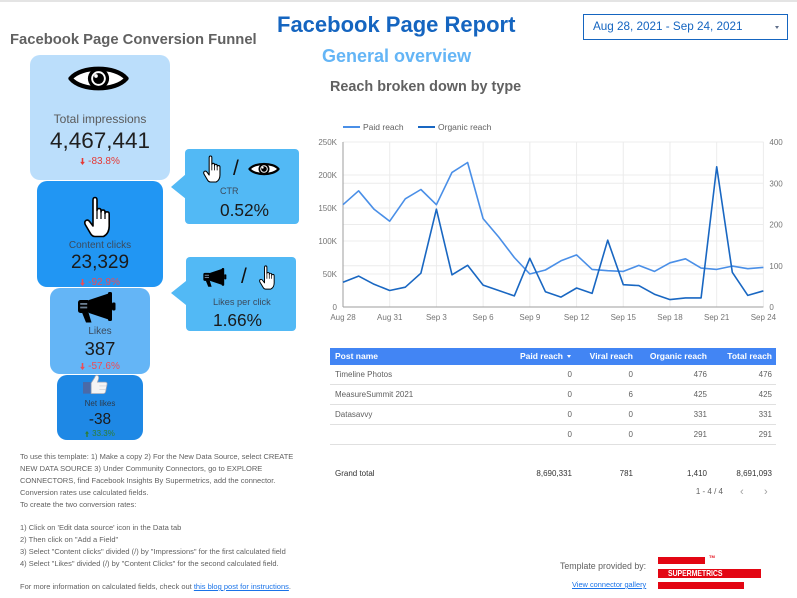  Describe the element at coordinates (630, 394) in the screenshot. I see `cell-viral-reach: 6` at that location.